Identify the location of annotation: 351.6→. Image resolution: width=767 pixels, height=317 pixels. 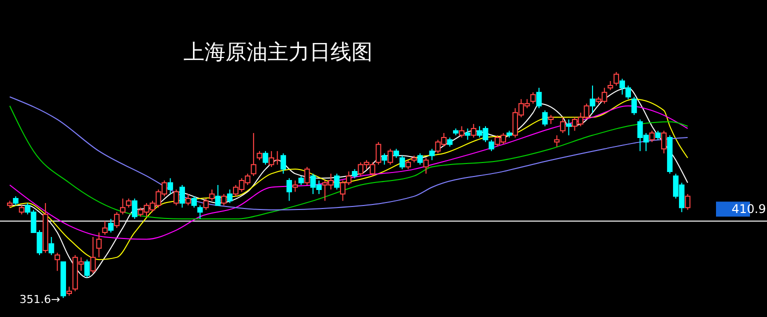
(40, 299).